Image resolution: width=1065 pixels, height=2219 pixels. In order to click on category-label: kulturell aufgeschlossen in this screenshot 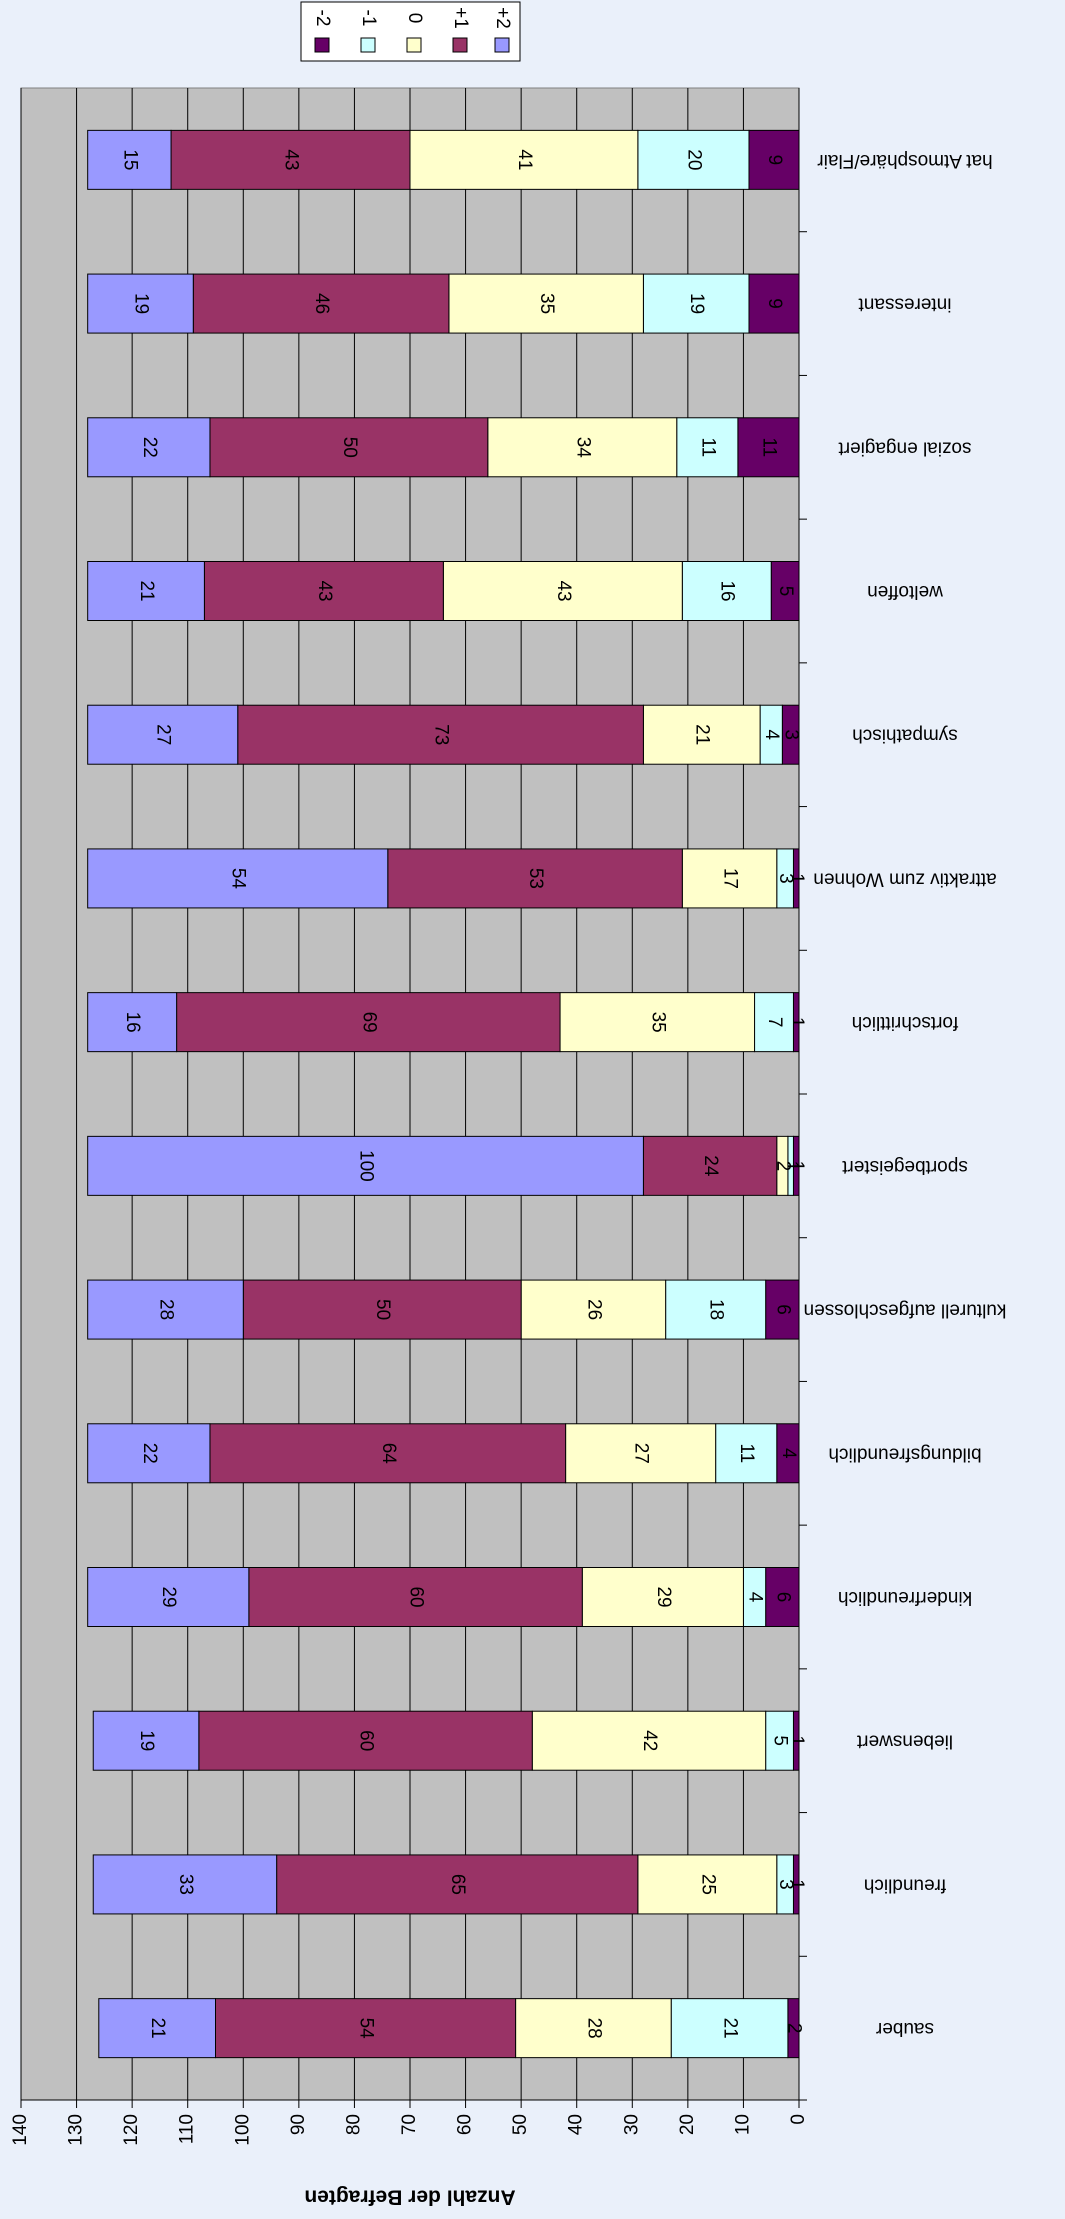, I will do `click(905, 1310)`.